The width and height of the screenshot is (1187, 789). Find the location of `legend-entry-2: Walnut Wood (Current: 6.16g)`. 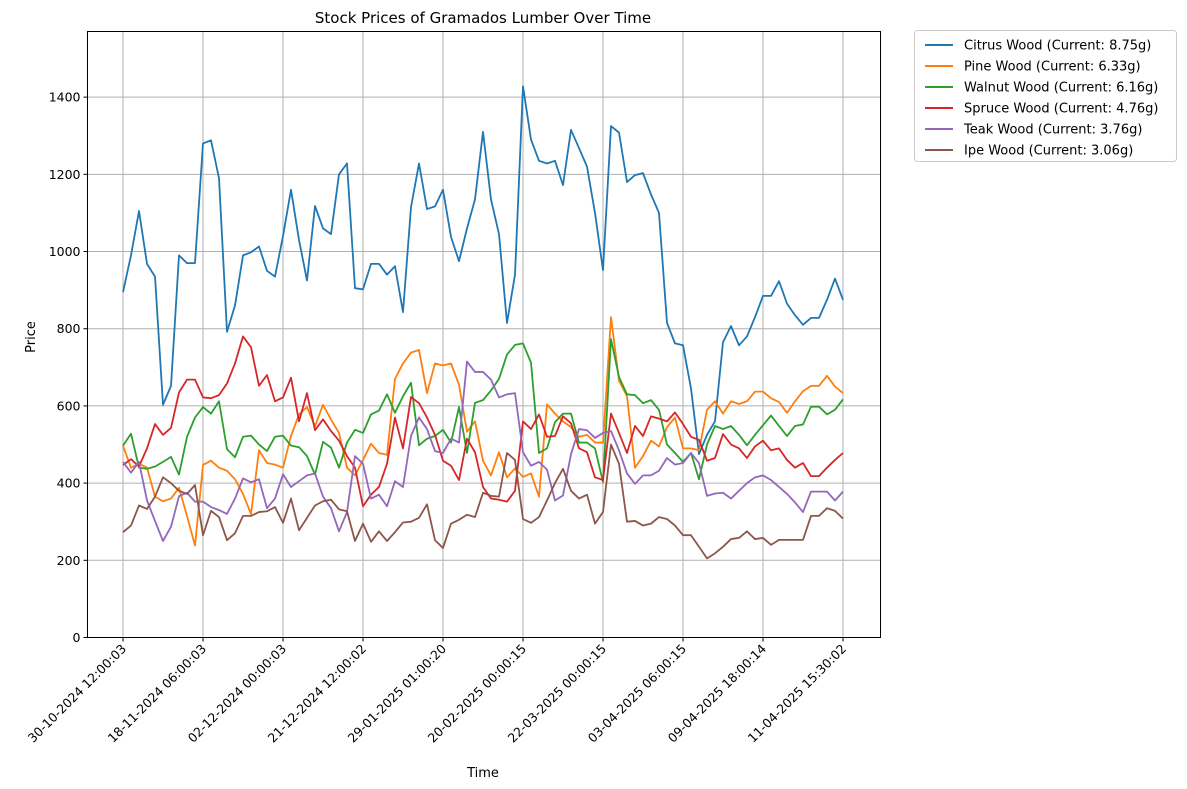

legend-entry-2: Walnut Wood (Current: 6.16g) is located at coordinates (1061, 88).